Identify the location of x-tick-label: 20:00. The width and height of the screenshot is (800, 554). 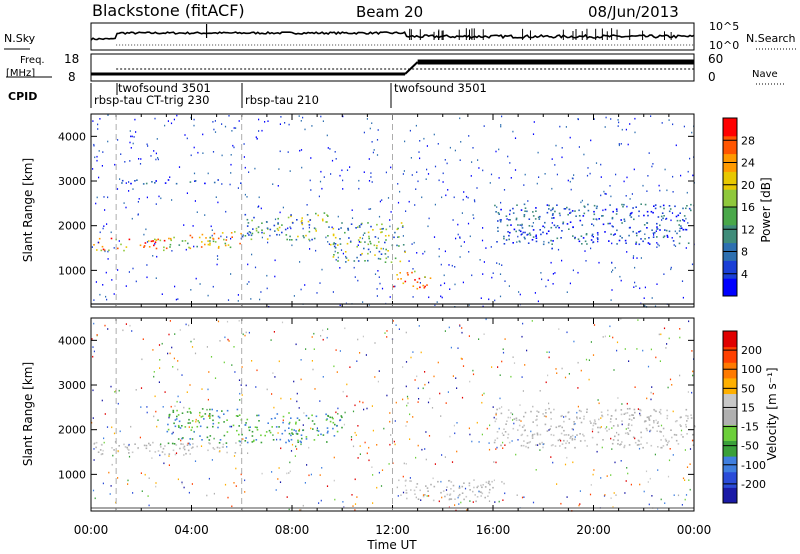
(593, 530).